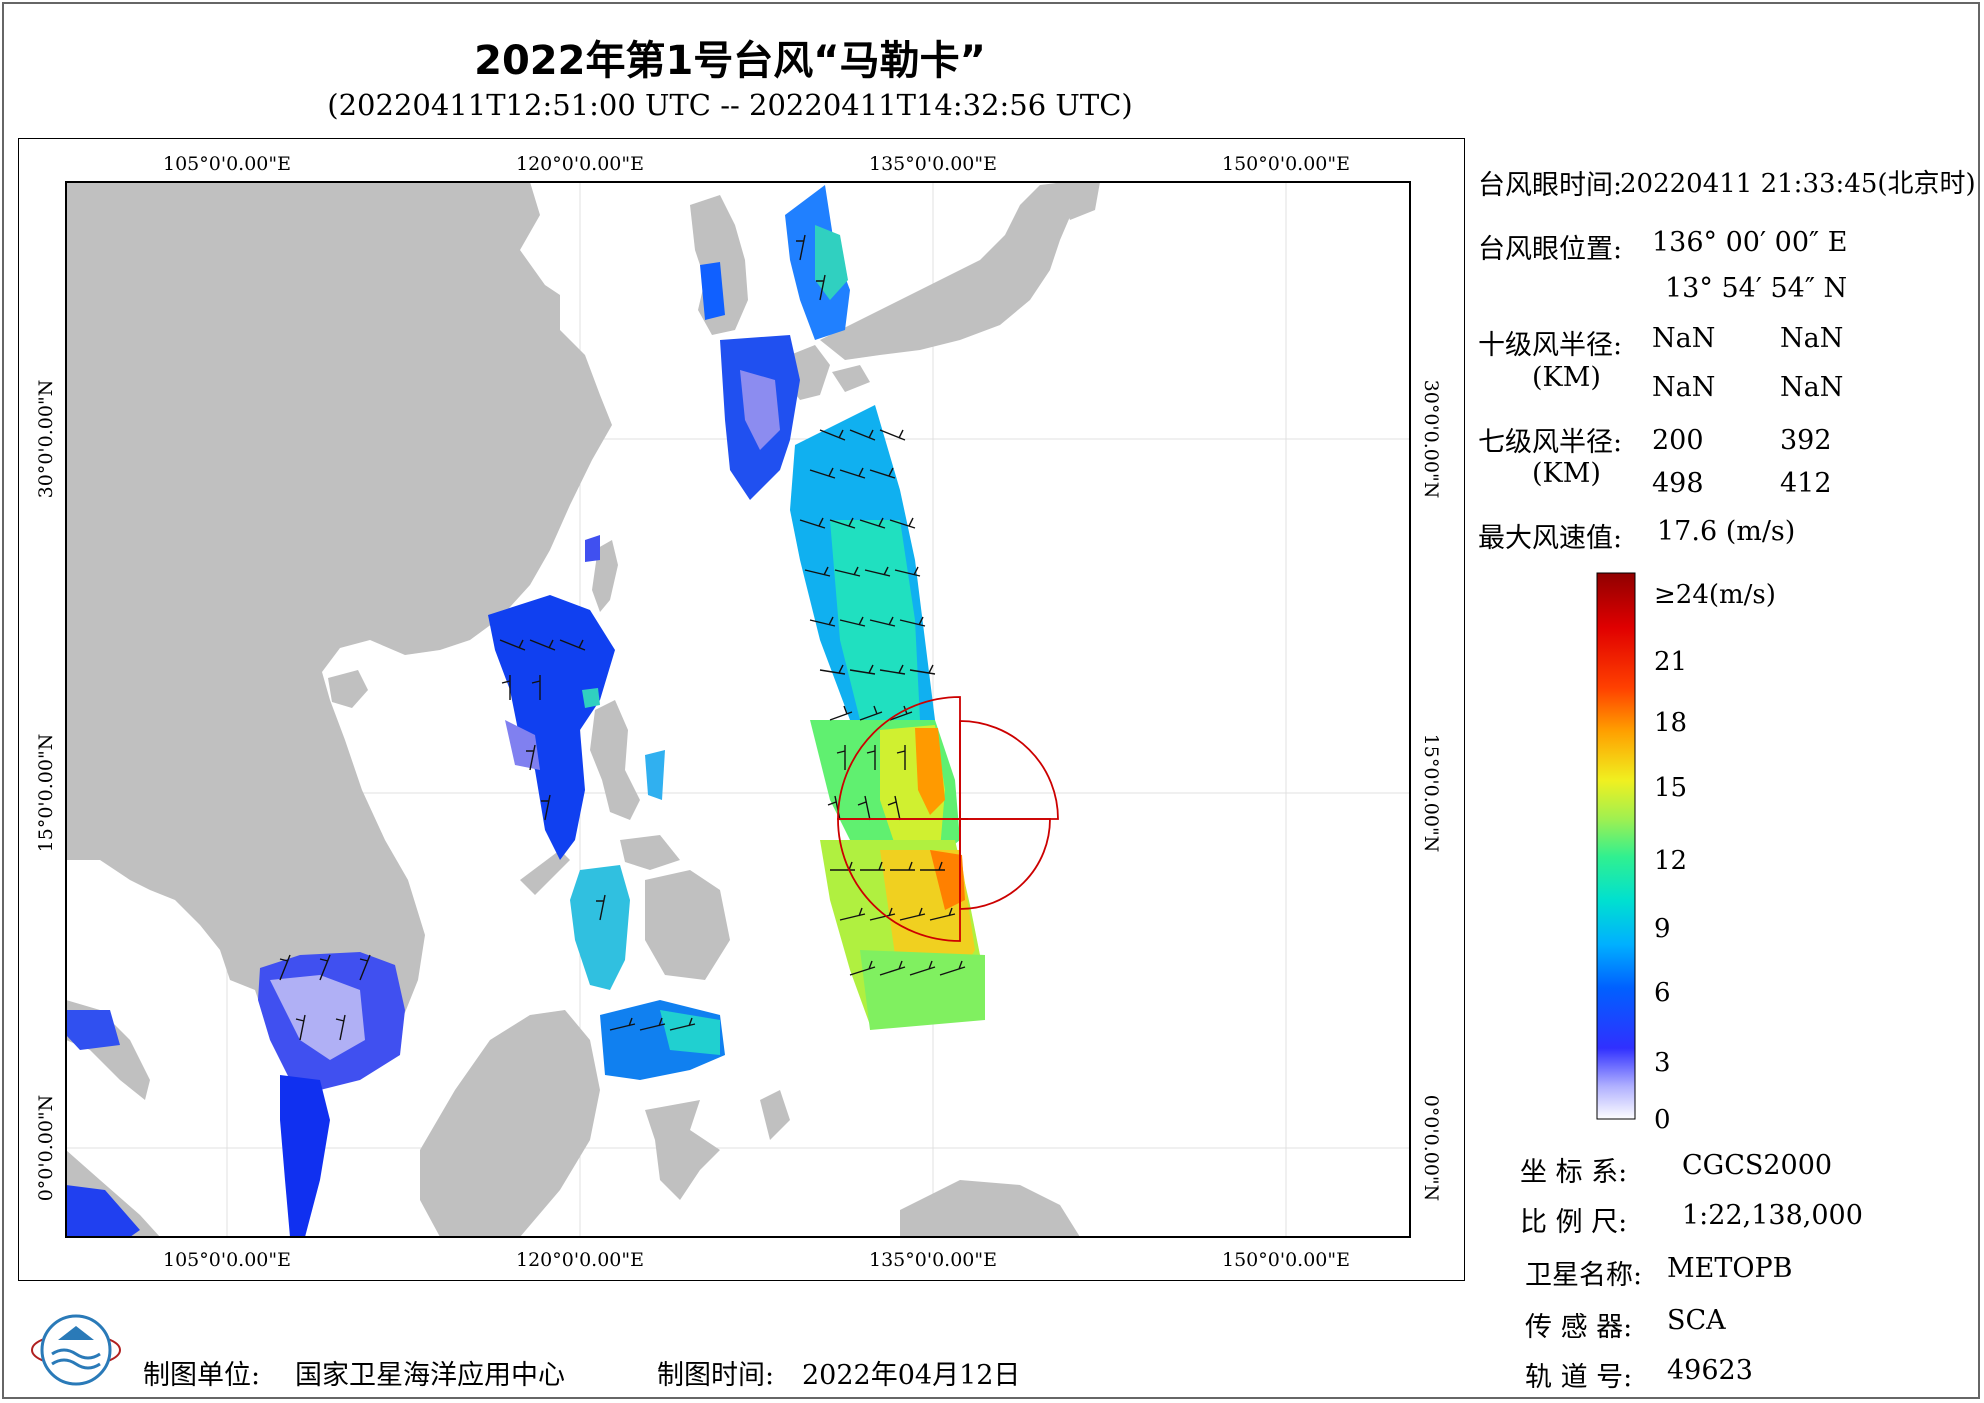 This screenshot has width=1984, height=1403. Describe the element at coordinates (522, 745) in the screenshot. I see `swath-luzon-west-pale` at that location.